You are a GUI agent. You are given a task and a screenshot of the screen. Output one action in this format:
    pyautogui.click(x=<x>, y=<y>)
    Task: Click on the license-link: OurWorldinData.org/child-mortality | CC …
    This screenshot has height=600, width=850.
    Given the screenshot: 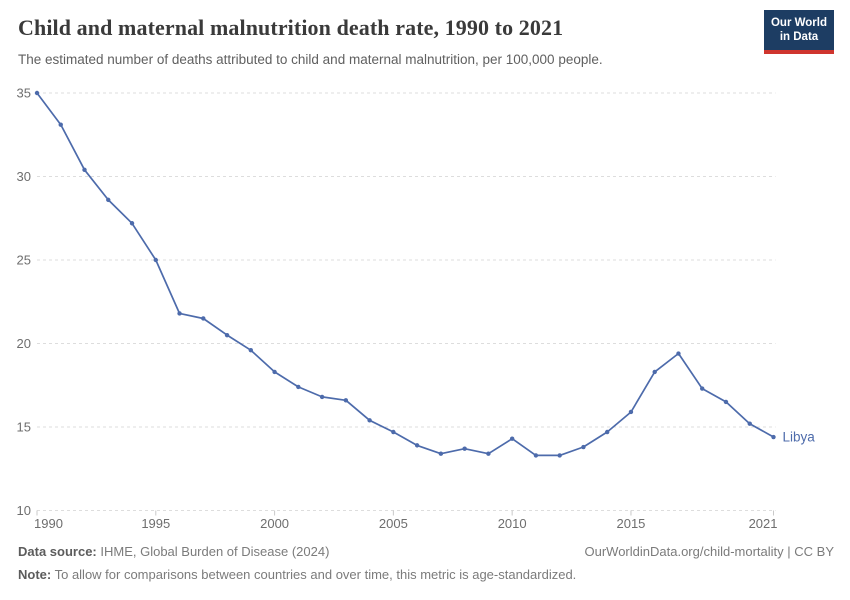 What is the action you would take?
    pyautogui.click(x=709, y=551)
    